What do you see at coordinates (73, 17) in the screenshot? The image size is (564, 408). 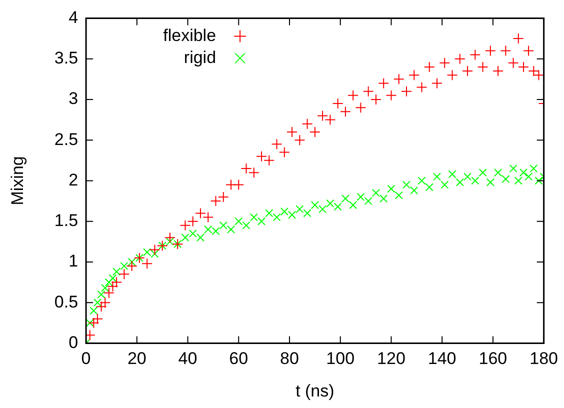 I see `y-tick-label: 4` at bounding box center [73, 17].